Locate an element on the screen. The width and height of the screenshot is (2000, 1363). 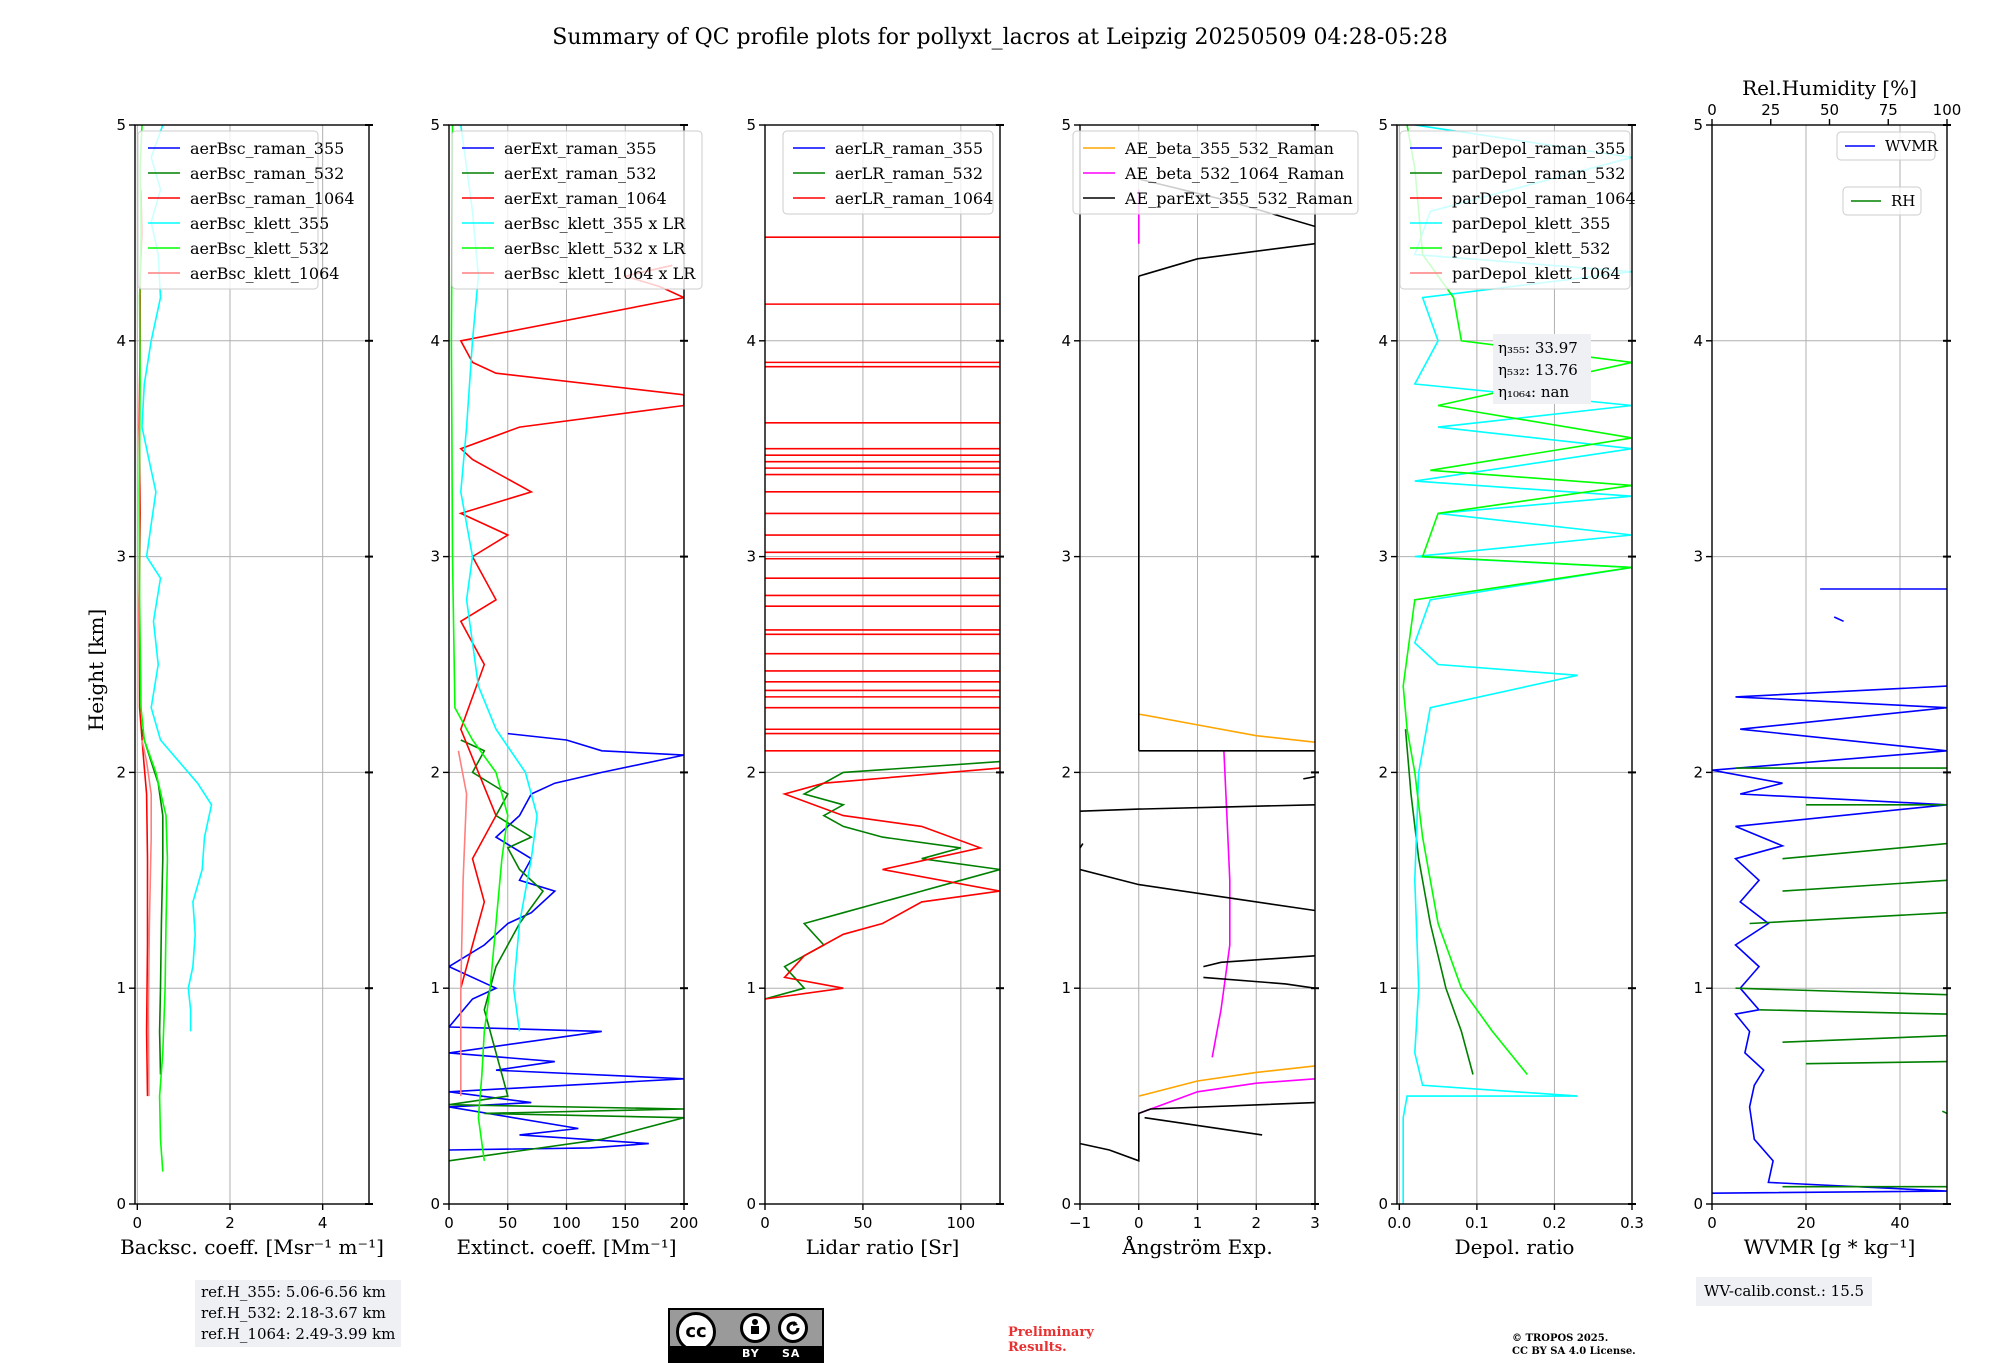
ref-height-1064: ref.H_1064: 2.49-3.99 km is located at coordinates (298, 1334).